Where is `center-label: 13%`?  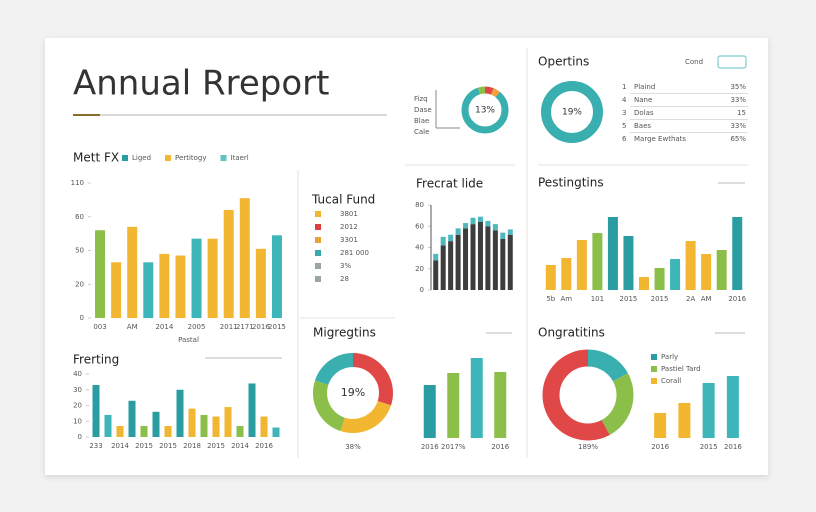
center-label: 13% is located at coordinates (485, 111).